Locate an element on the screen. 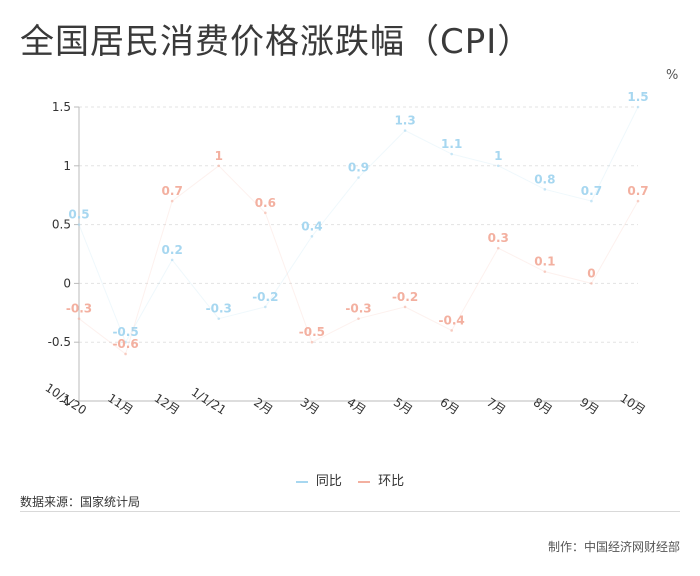 The width and height of the screenshot is (700, 576). data-label: 0.2 is located at coordinates (172, 250).